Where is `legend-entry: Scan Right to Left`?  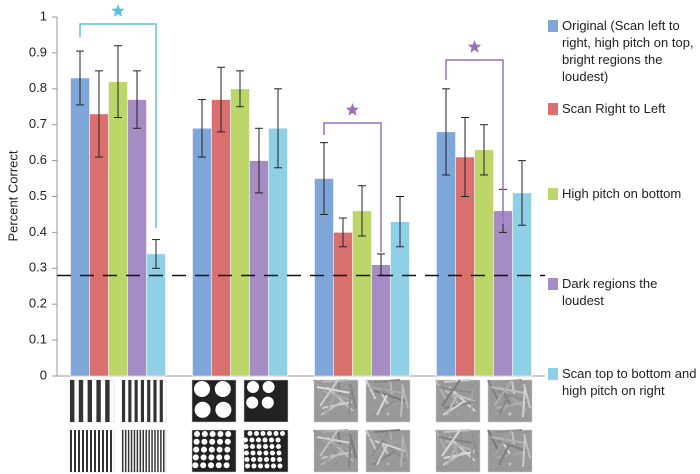 legend-entry: Scan Right to Left is located at coordinates (623, 108).